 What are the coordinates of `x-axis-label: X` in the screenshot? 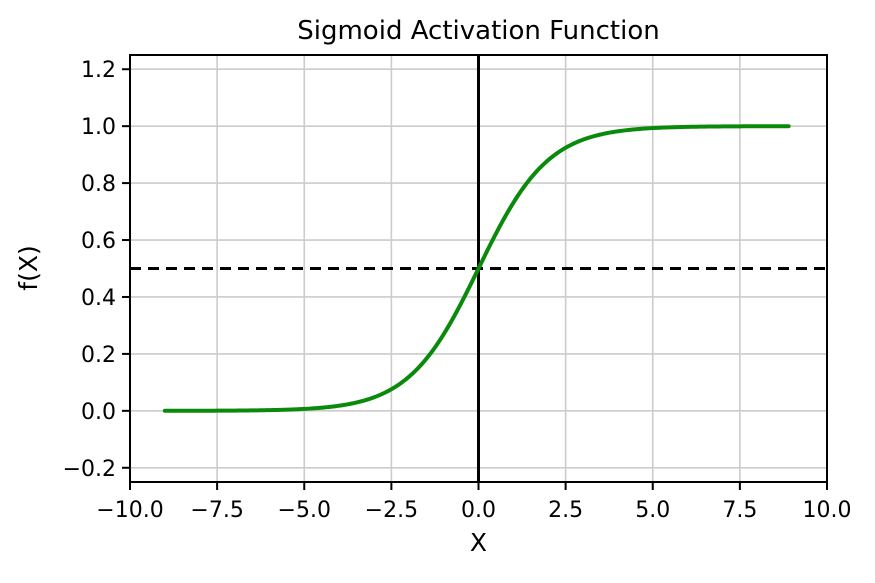 It's located at (478, 542).